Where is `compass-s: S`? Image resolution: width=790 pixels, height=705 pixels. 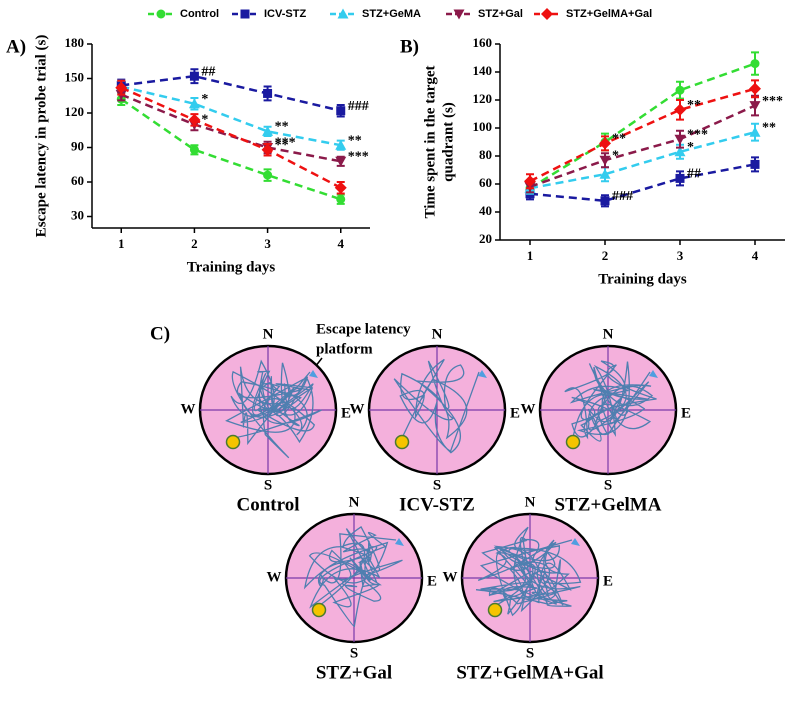 compass-s: S is located at coordinates (608, 485).